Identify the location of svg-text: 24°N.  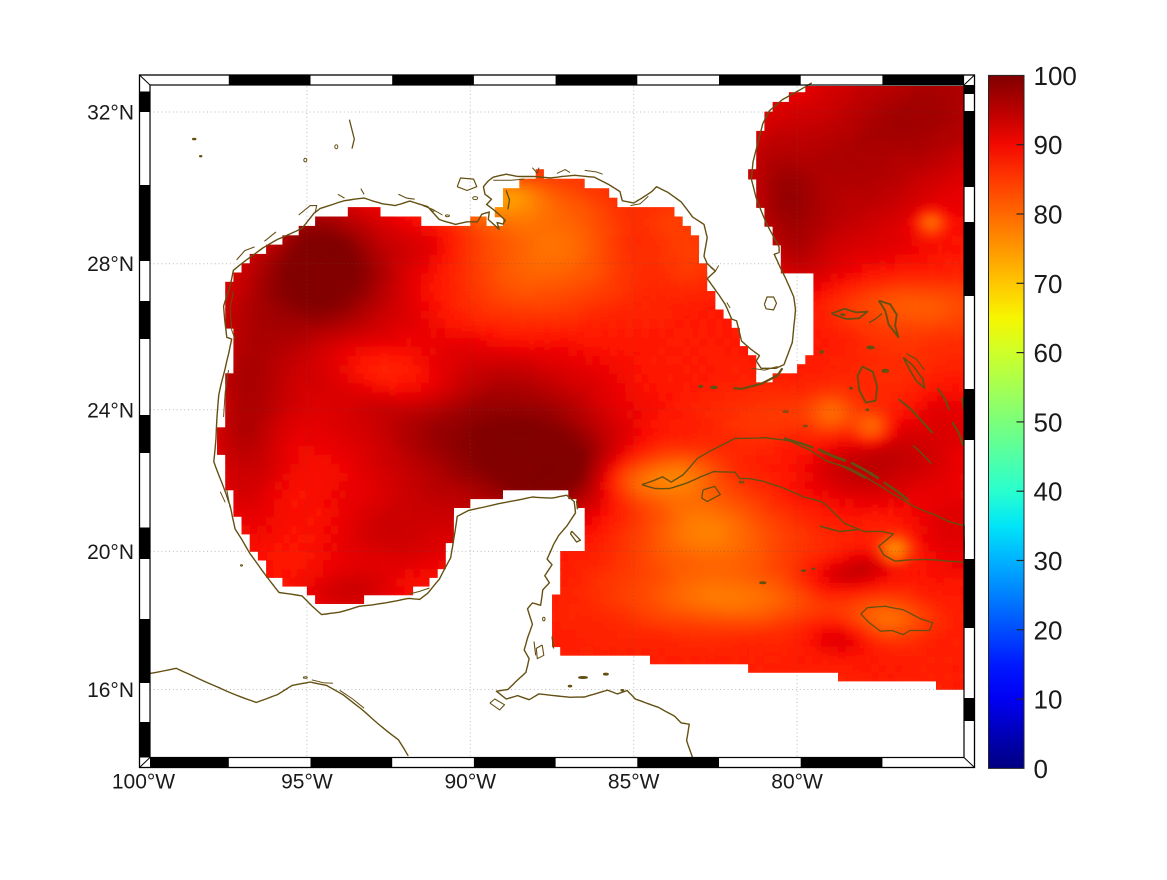
(110, 410).